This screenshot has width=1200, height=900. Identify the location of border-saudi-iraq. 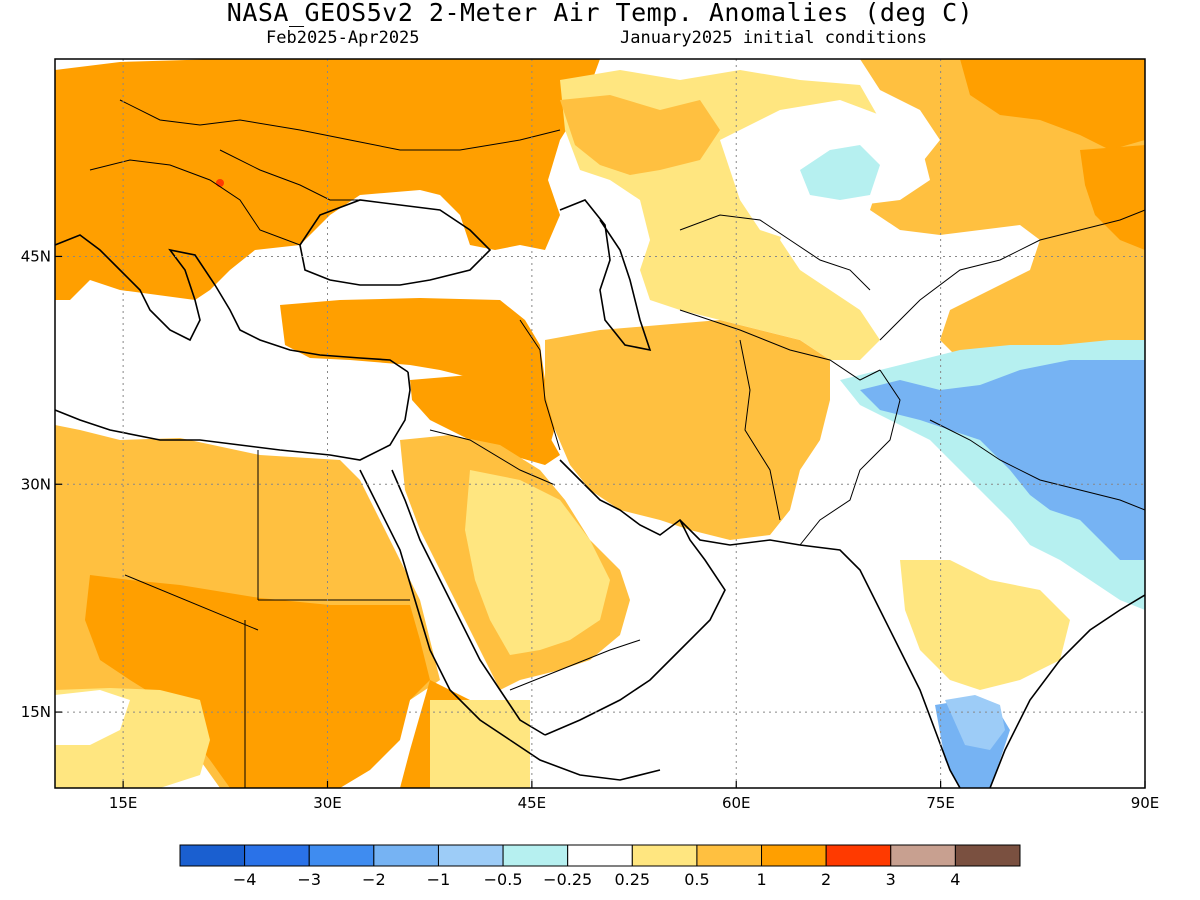
(492, 457).